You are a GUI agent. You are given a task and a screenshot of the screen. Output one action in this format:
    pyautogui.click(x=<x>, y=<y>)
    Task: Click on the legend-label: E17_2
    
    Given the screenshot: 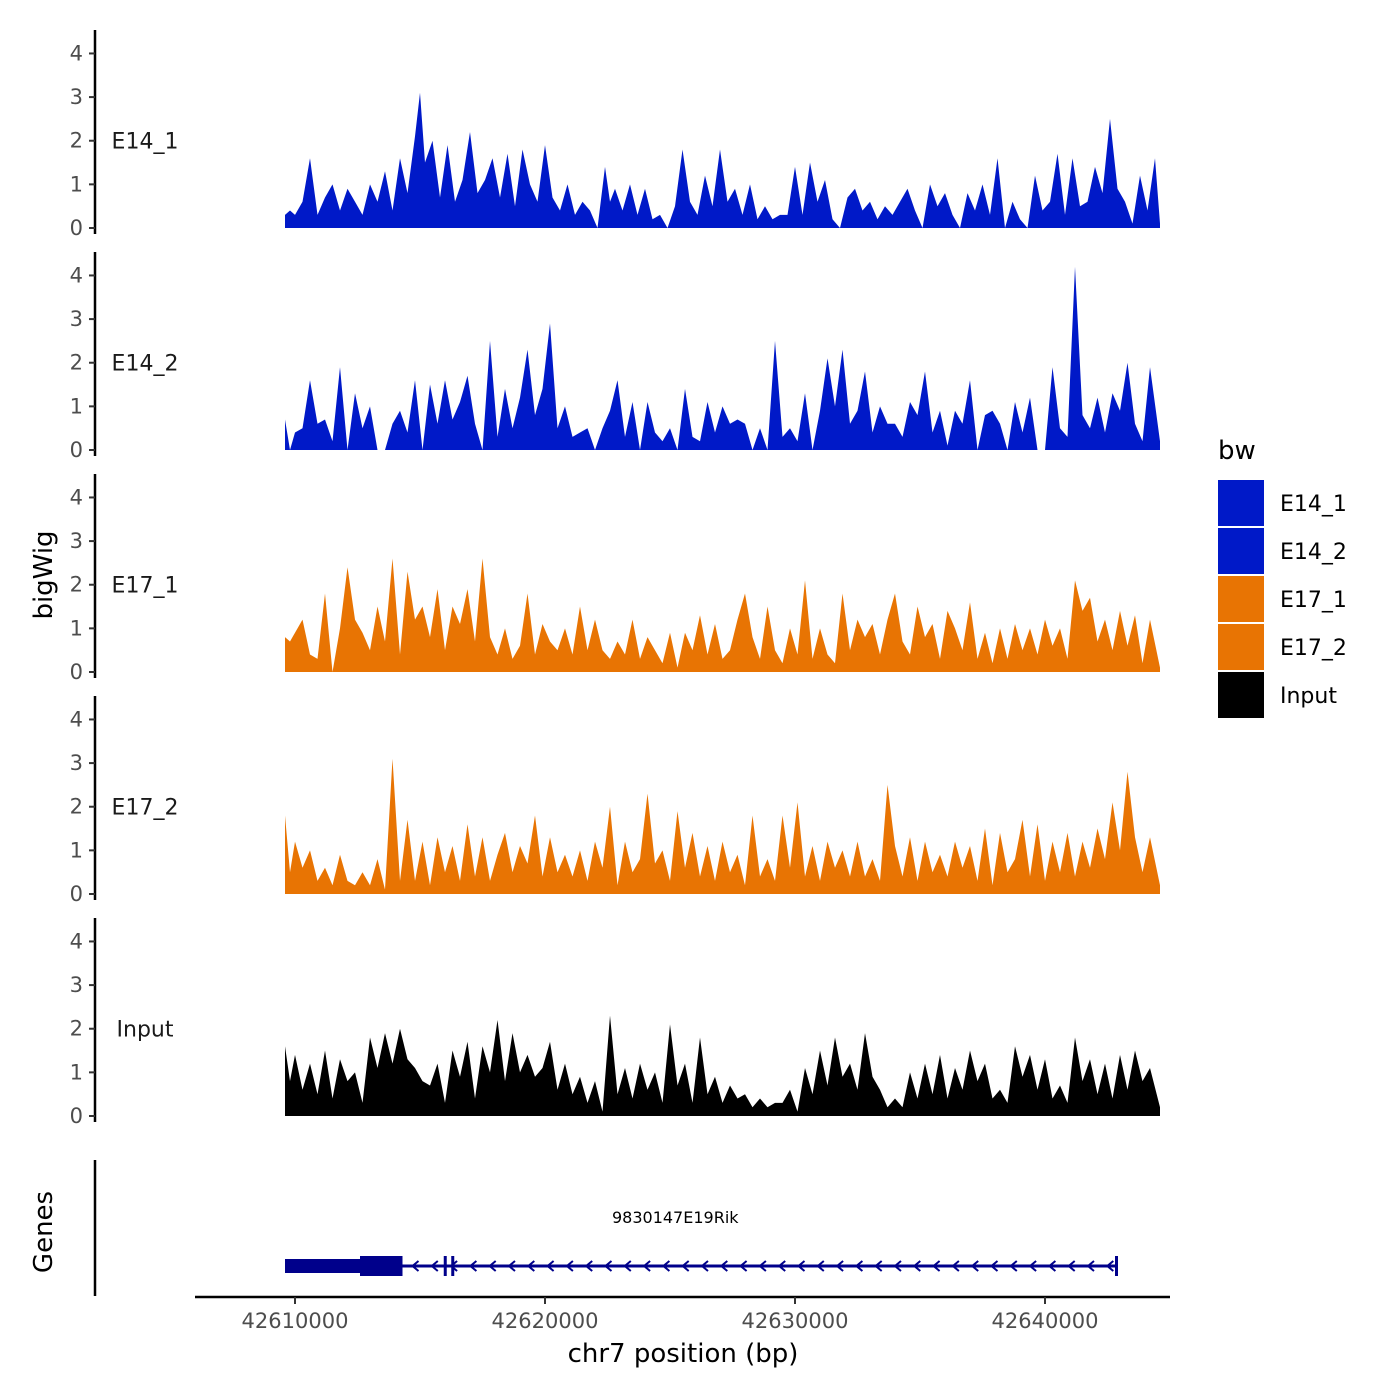 What is the action you would take?
    pyautogui.click(x=1313, y=648)
    